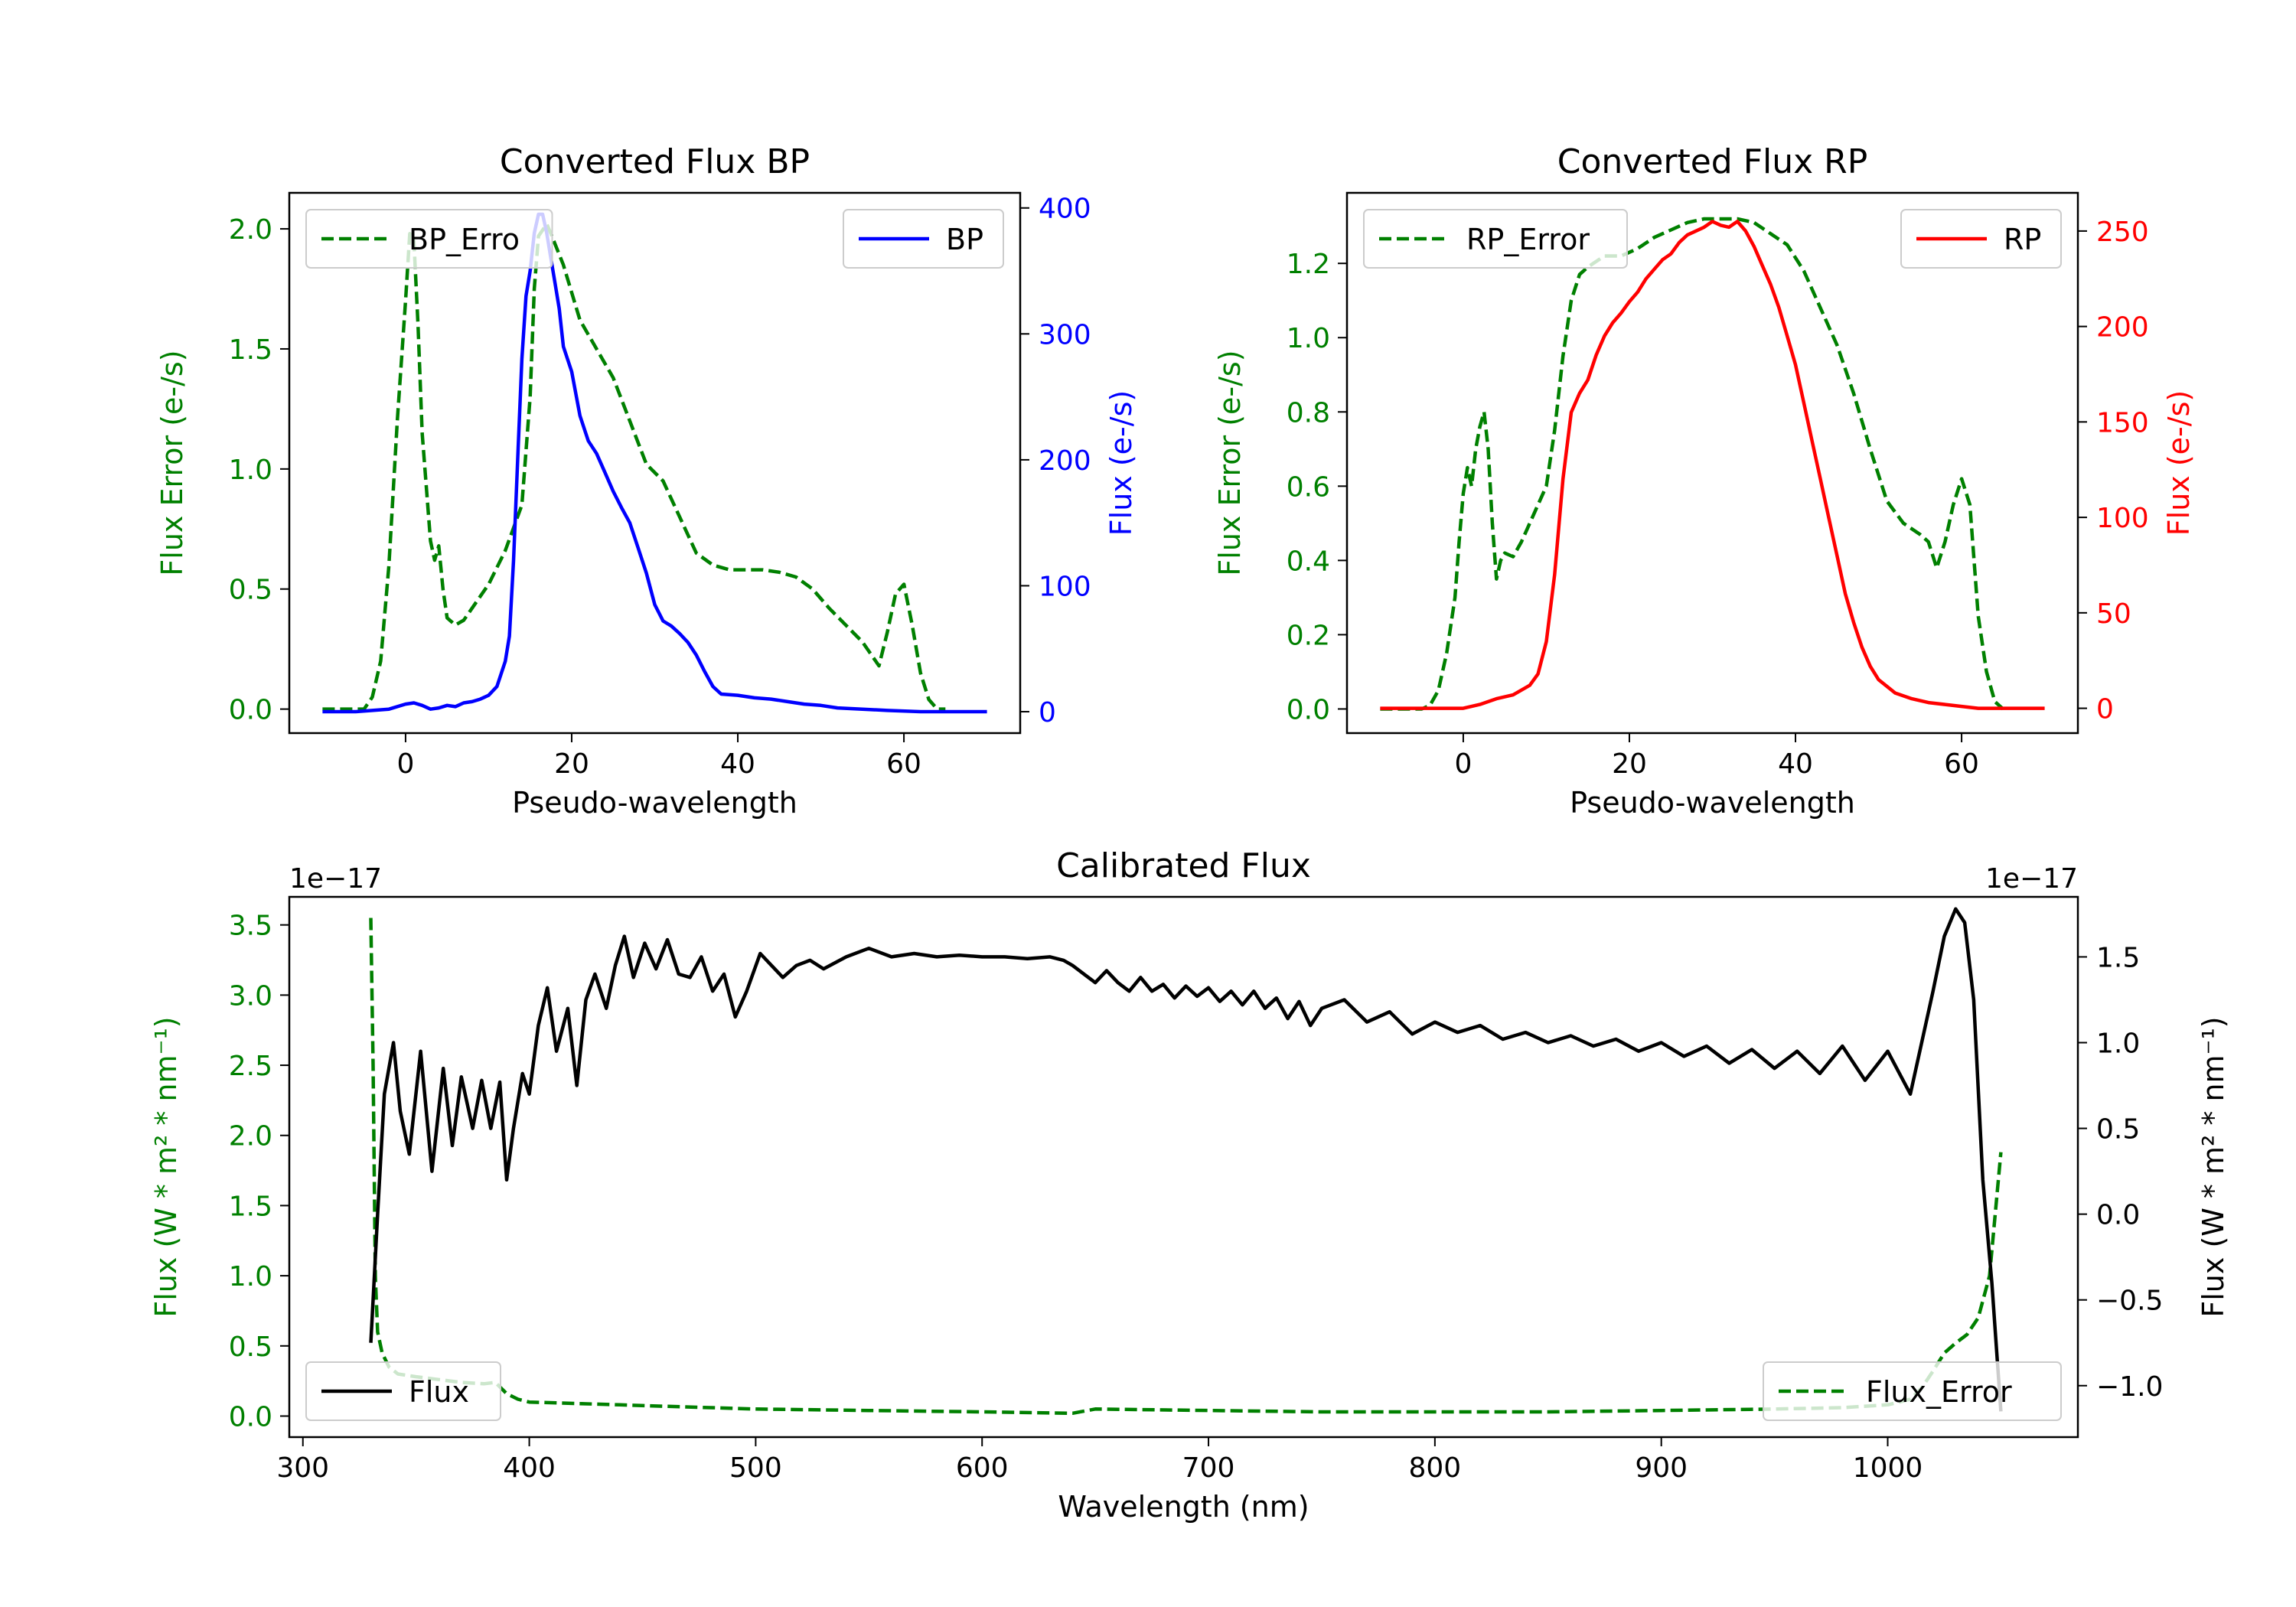  What do you see at coordinates (1888, 1468) in the screenshot?
I see `x-tick-label: 1000` at bounding box center [1888, 1468].